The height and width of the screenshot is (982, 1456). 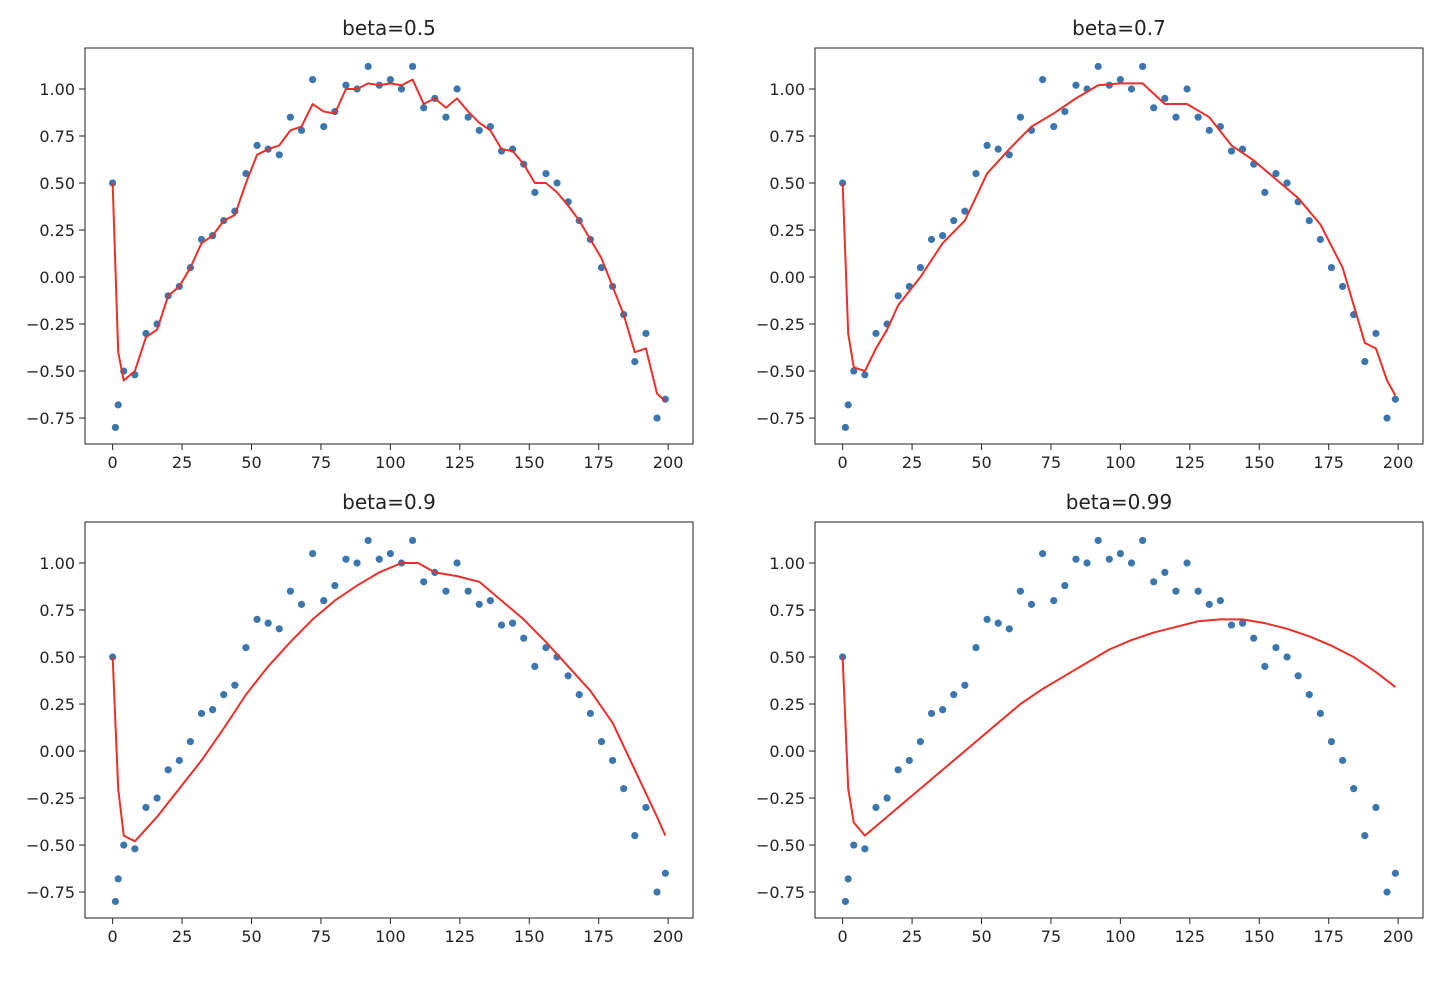 I want to click on x-tick-label: 200, so click(x=1398, y=936).